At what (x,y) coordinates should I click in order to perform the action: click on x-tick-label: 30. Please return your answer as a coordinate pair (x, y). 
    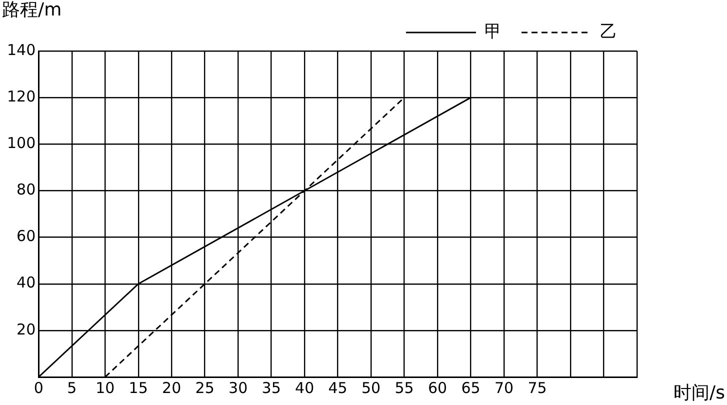
    Looking at the image, I should click on (238, 387).